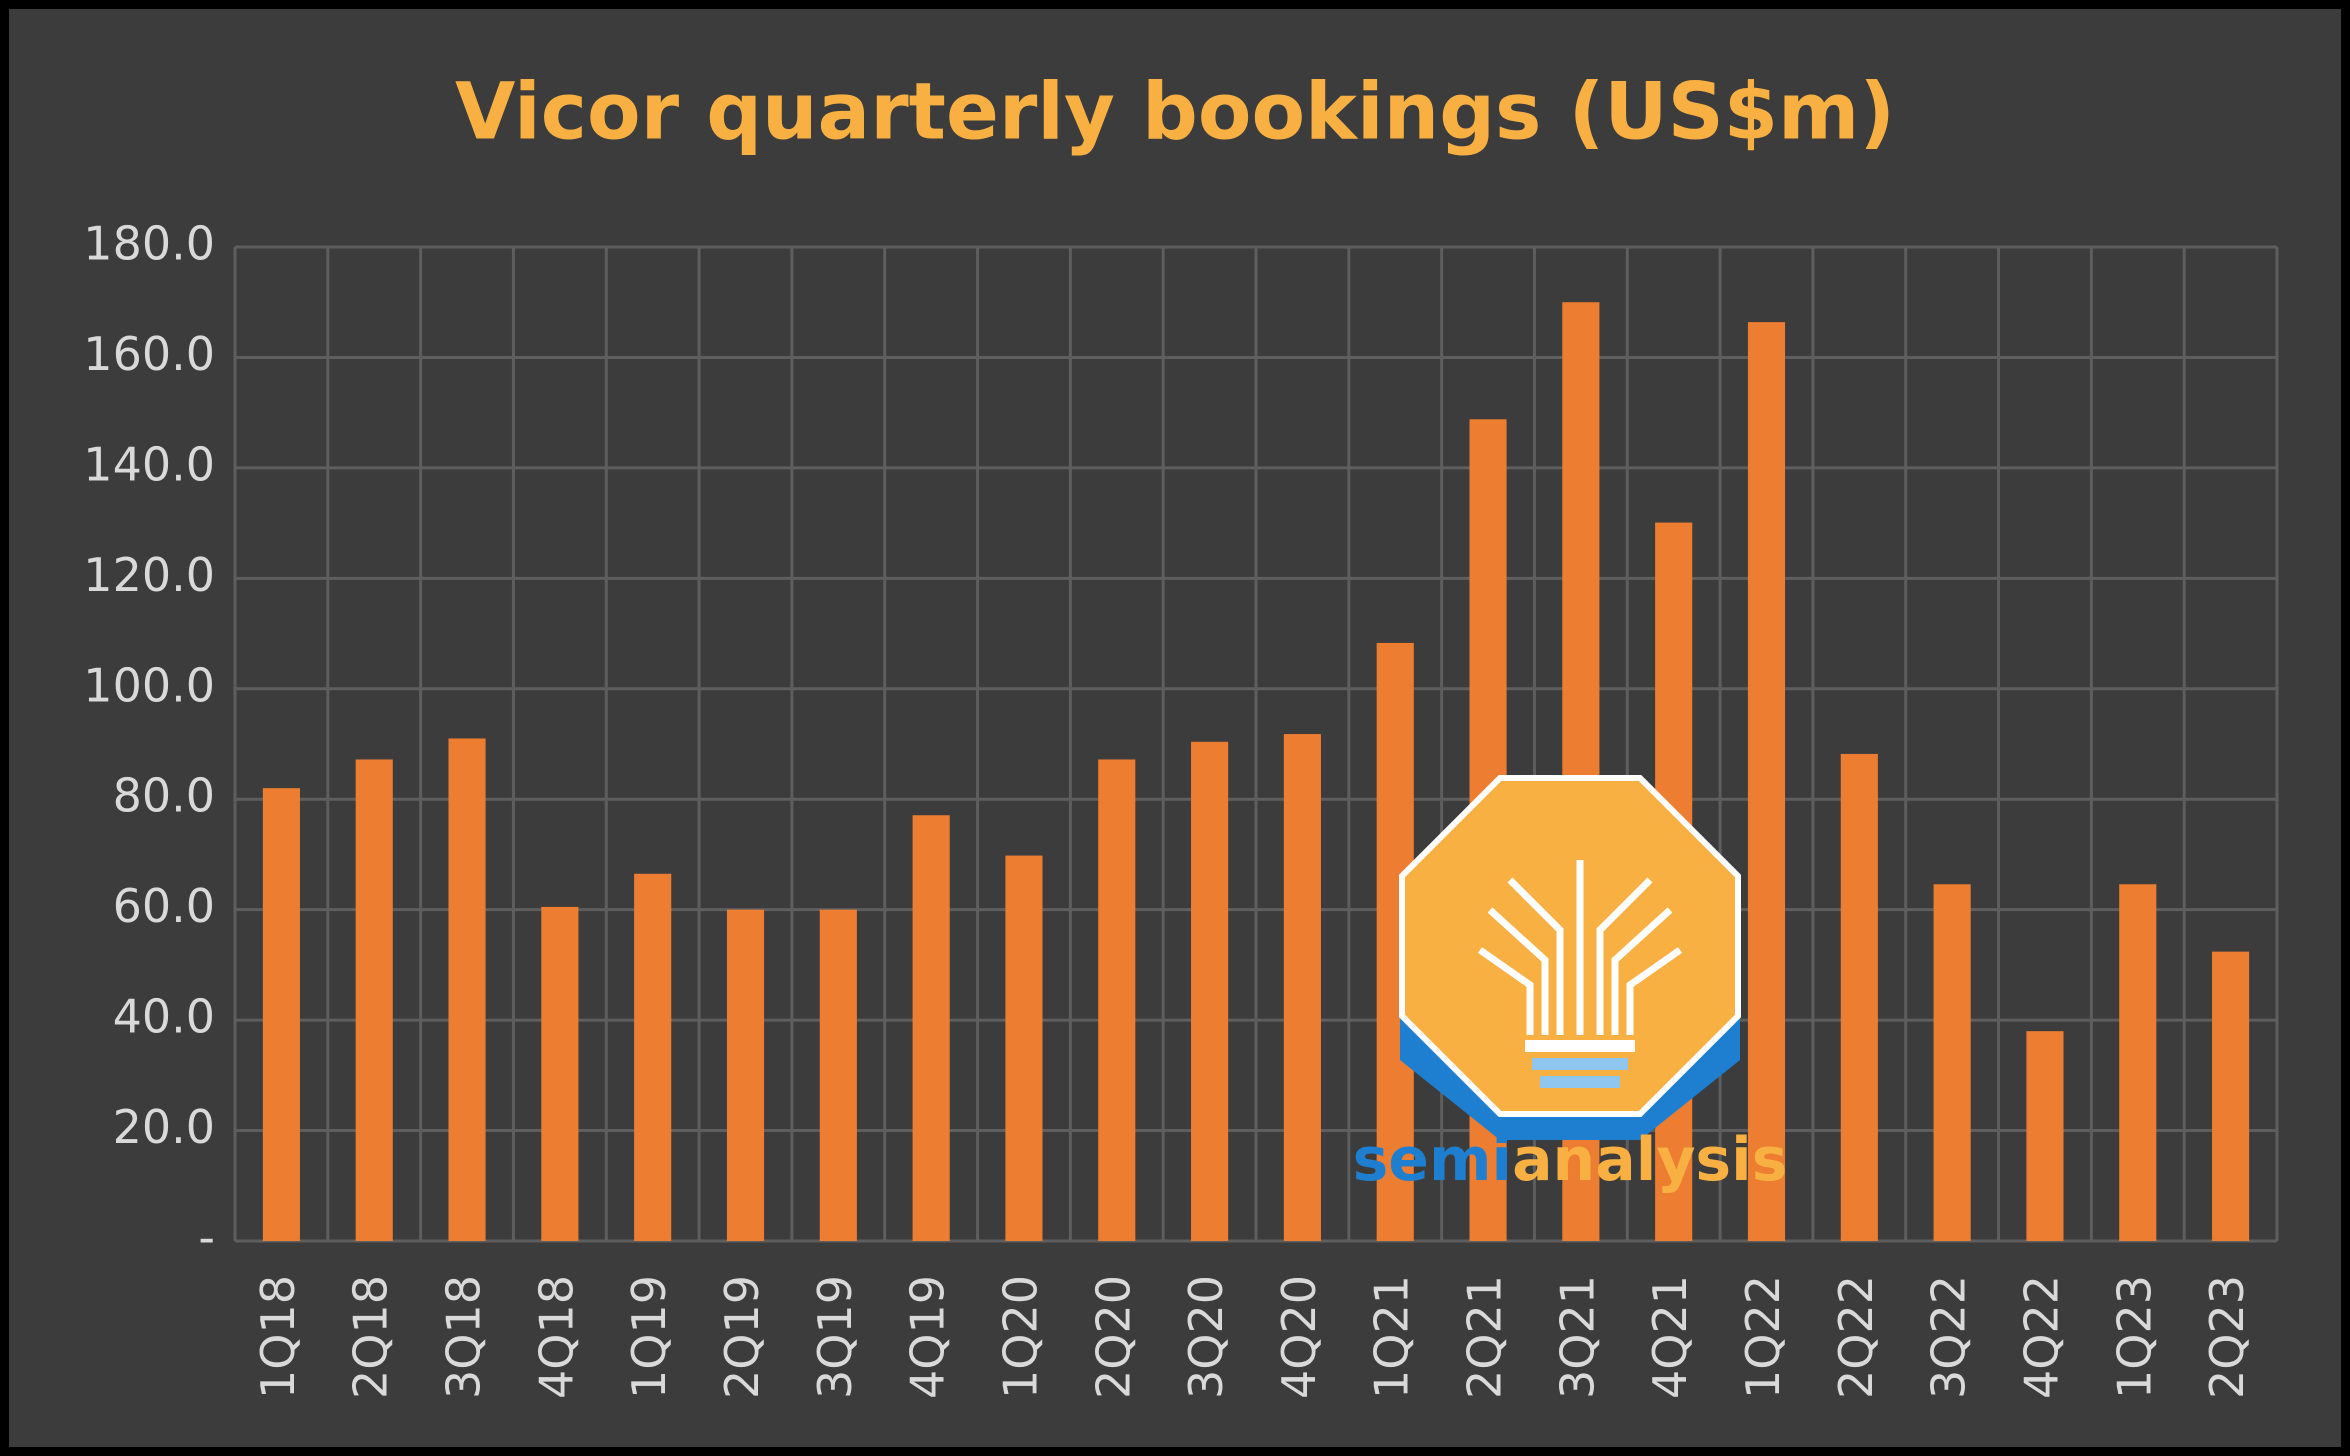 The height and width of the screenshot is (1456, 2350). I want to click on x-tick-label: 4Q22, so click(2041, 1337).